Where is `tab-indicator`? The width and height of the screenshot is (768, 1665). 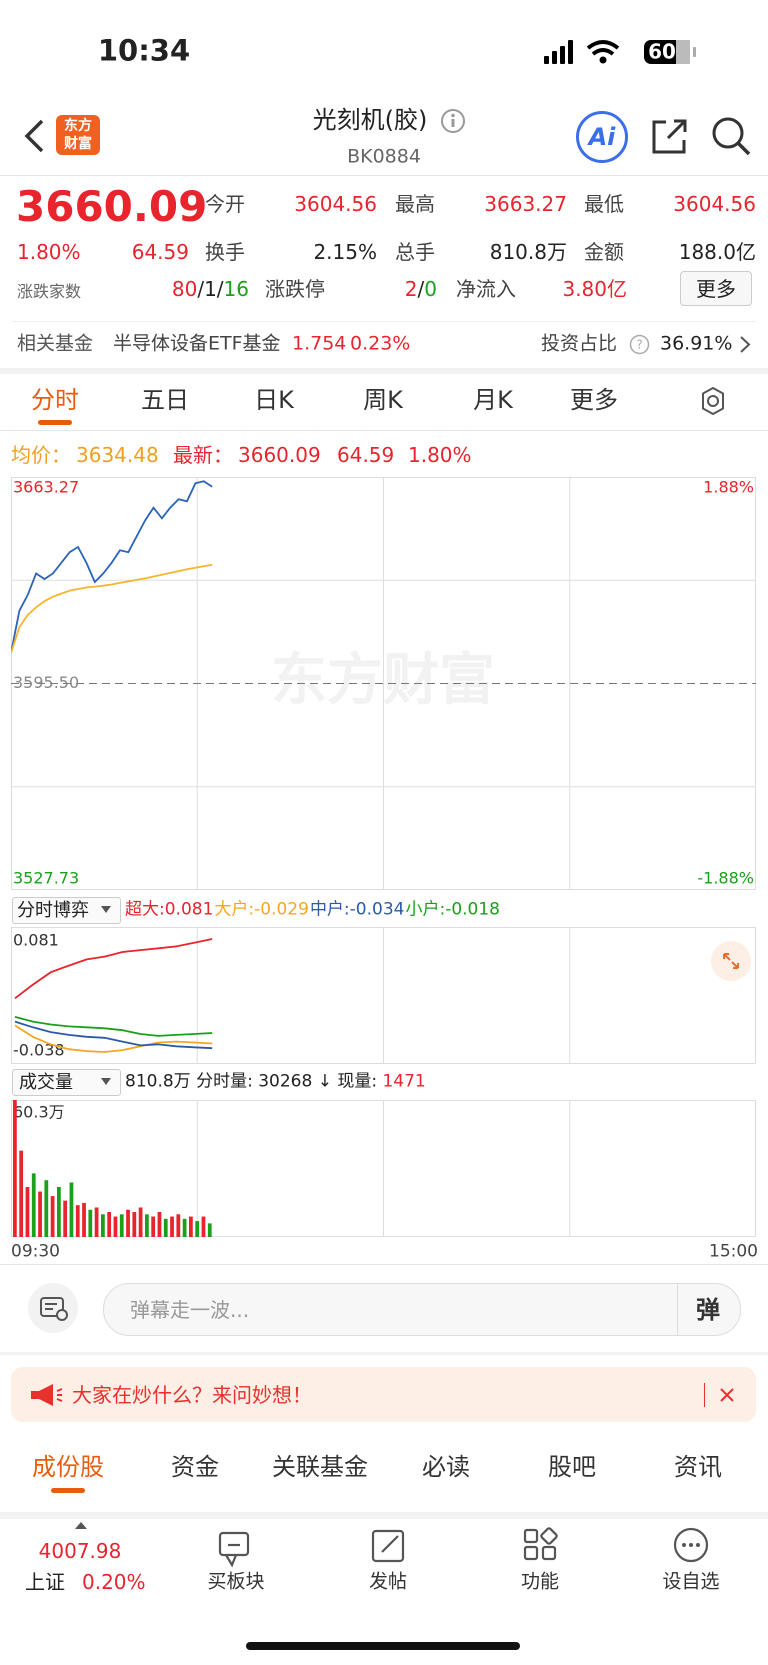 tab-indicator is located at coordinates (55, 422).